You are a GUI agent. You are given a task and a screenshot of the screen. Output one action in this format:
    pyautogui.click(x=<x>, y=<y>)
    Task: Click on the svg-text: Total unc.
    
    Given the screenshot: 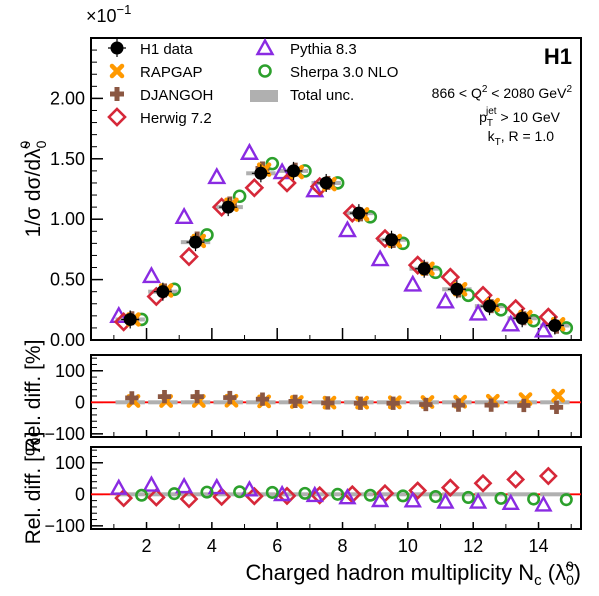 What is the action you would take?
    pyautogui.click(x=322, y=95)
    